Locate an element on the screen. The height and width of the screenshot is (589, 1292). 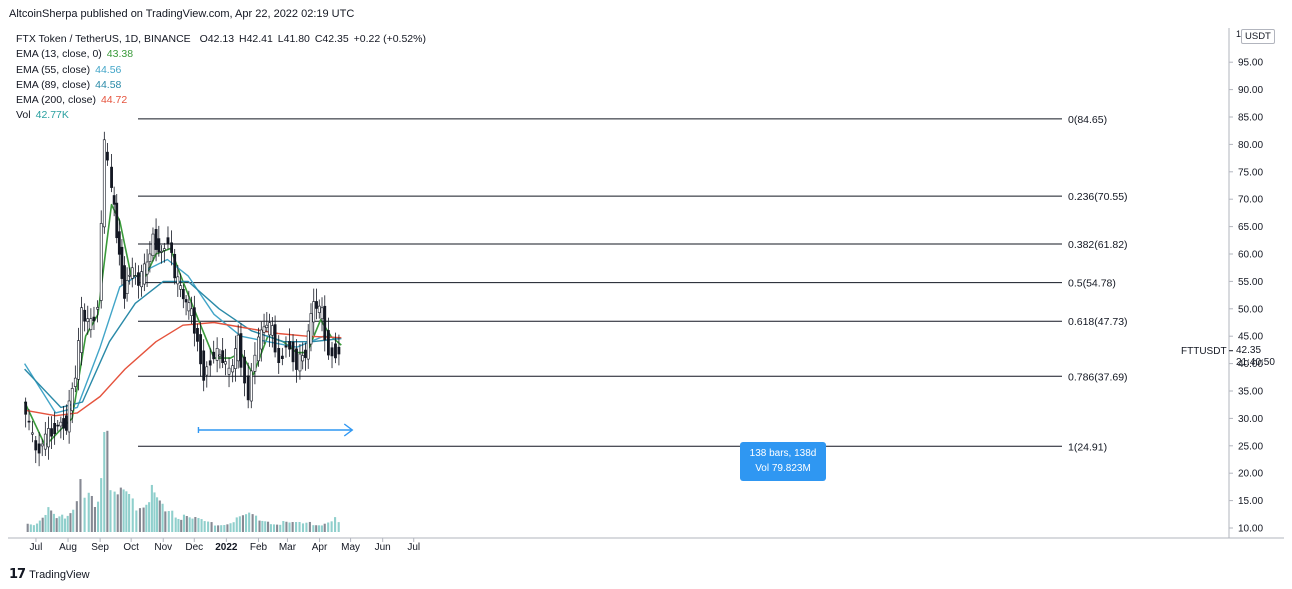
measure-tooltip: 138 bars, 138d Vol 79.823M is located at coordinates (783, 461).